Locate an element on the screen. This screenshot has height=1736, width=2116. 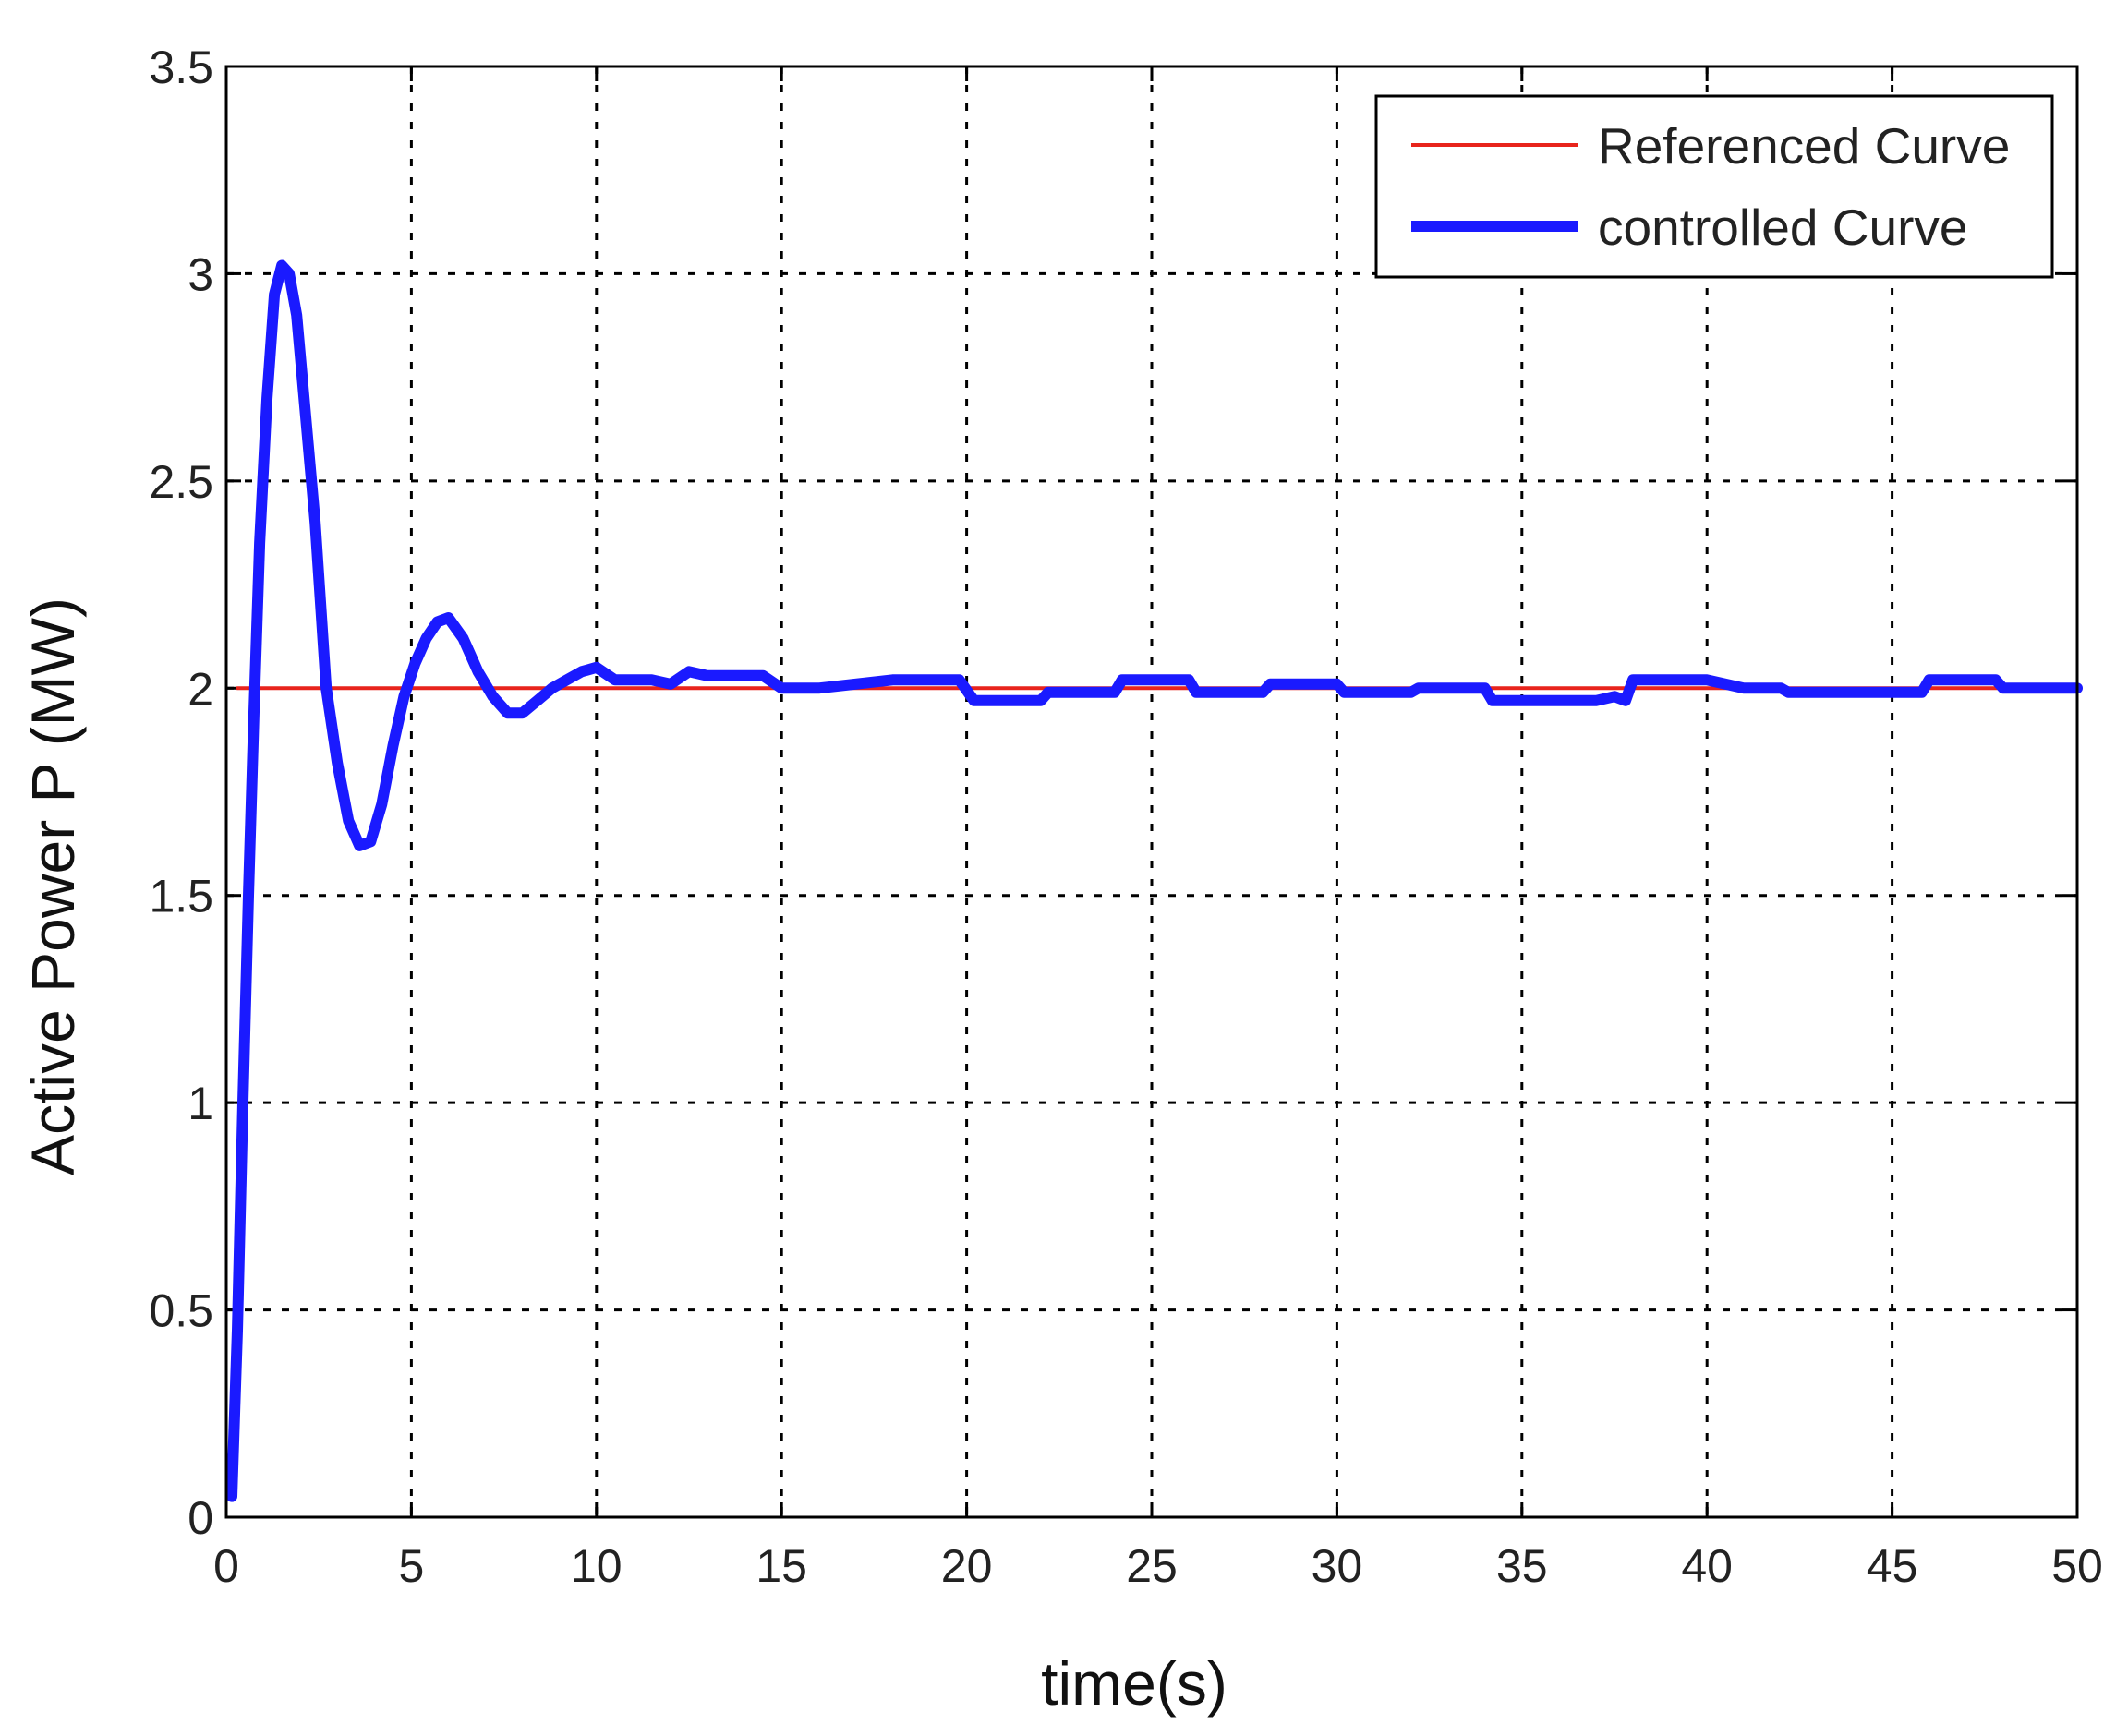
x-tick-label: 30 is located at coordinates (1337, 1566).